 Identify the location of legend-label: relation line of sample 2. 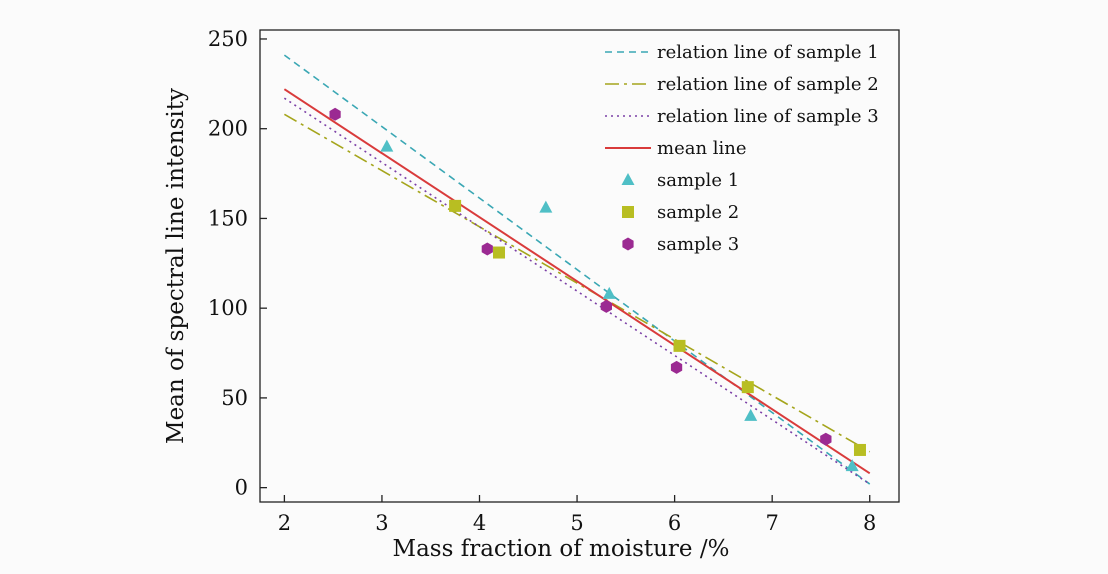
(768, 84).